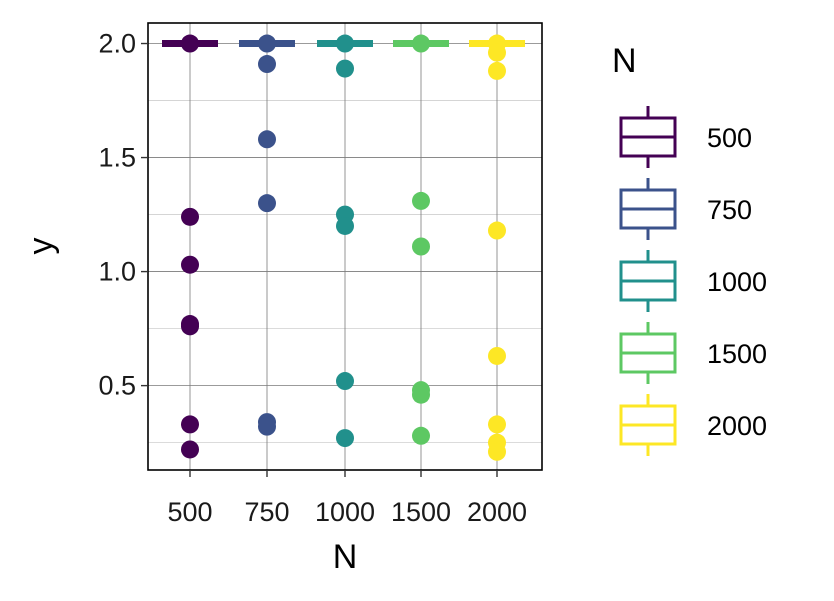 The image size is (834, 601). I want to click on legend: N 500 750 1000 1500 2000, so click(689, 249).